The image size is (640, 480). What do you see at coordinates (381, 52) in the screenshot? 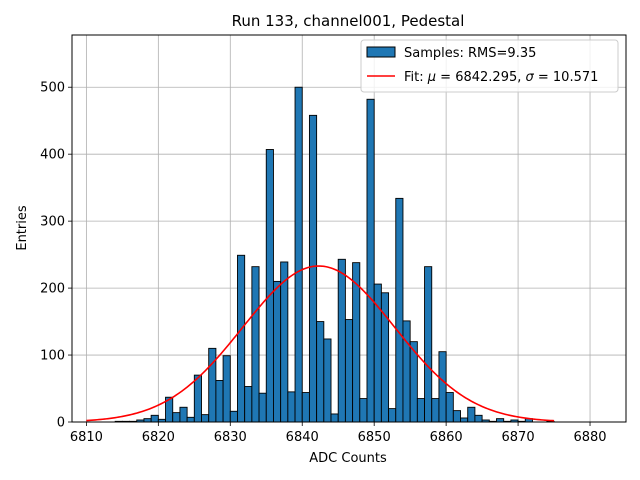
I see `legend-swatch-samples` at bounding box center [381, 52].